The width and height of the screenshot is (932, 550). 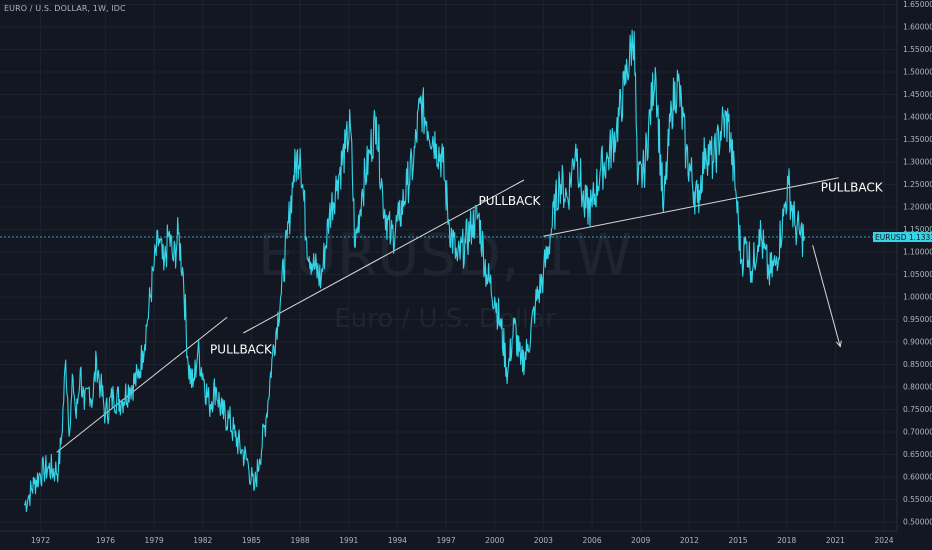 I want to click on x-tick-label: 1982, so click(x=202, y=540).